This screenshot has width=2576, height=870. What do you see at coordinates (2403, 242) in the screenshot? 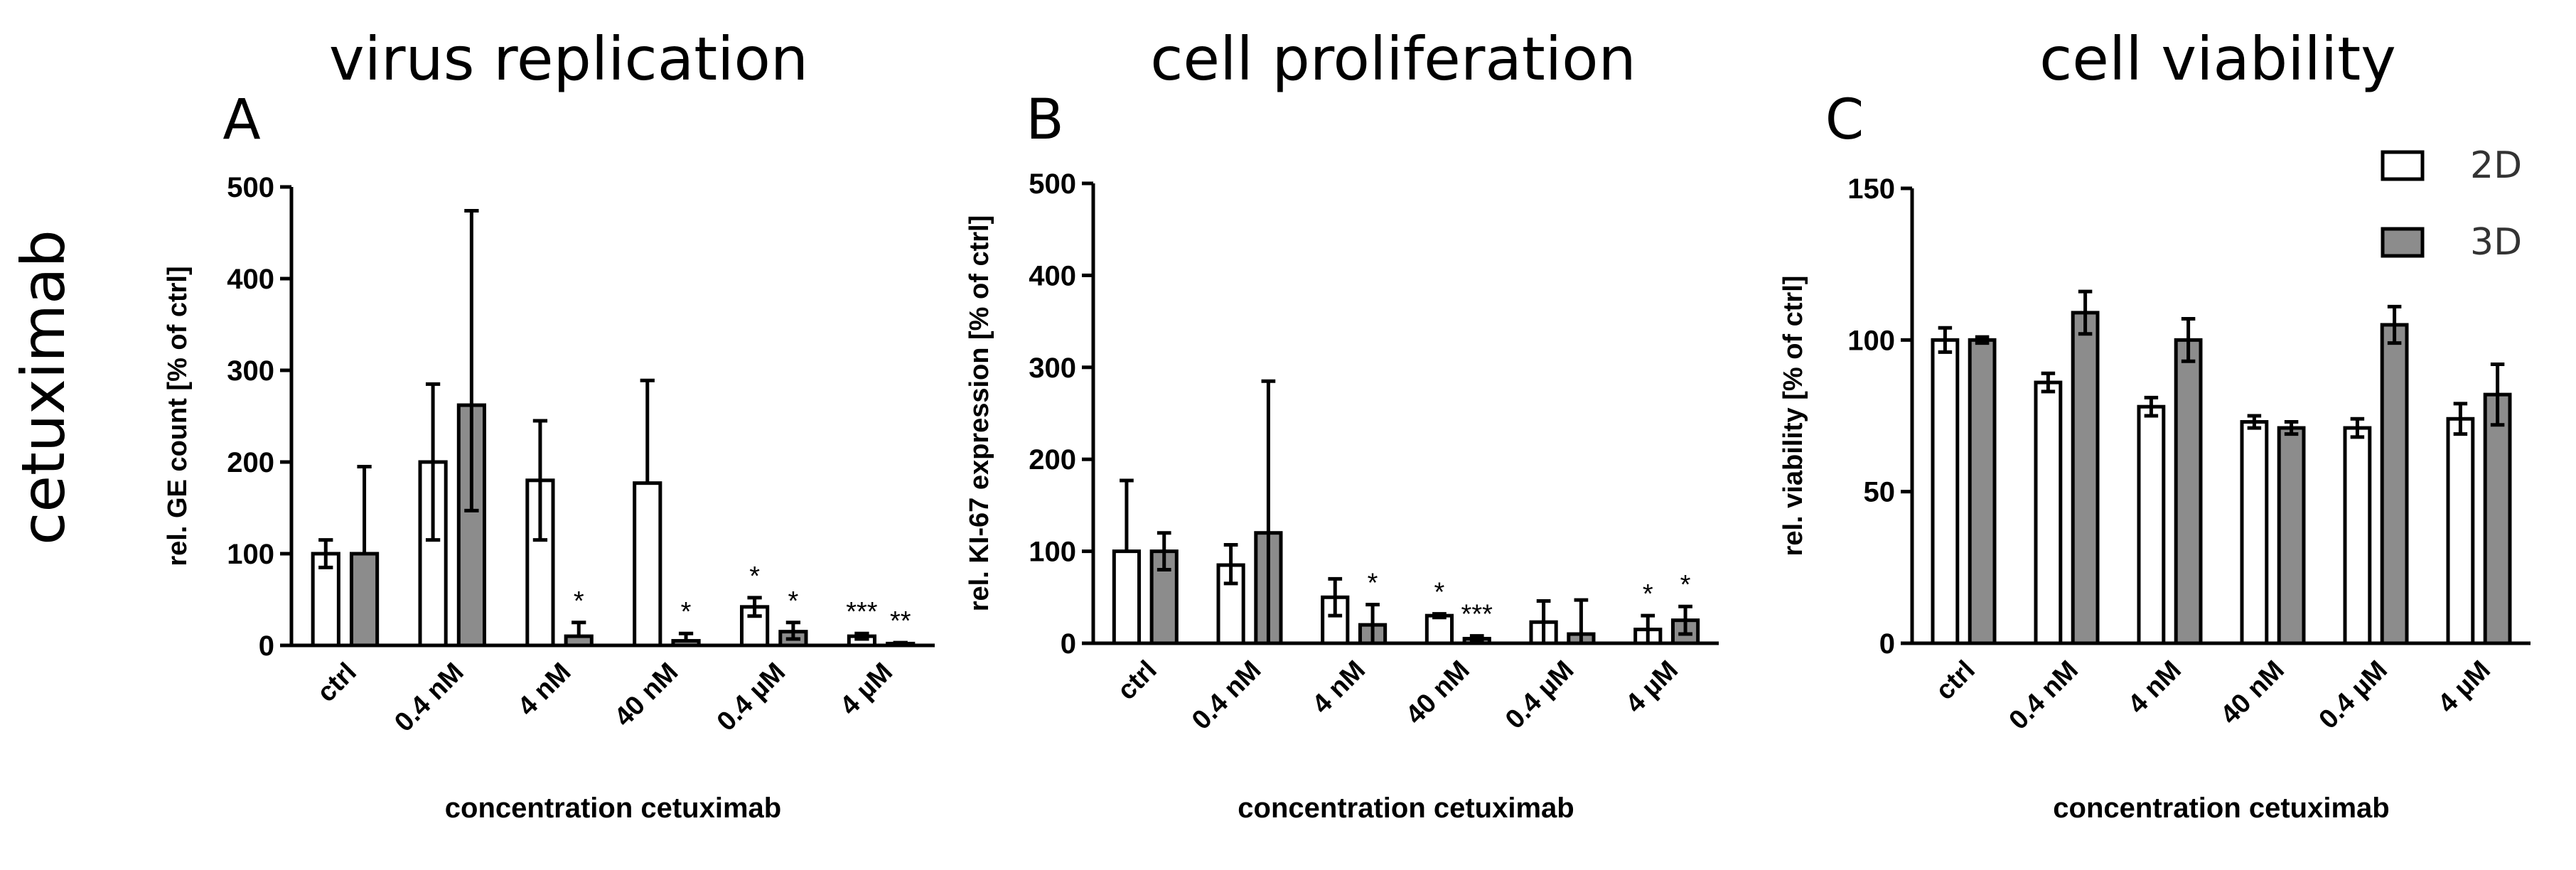
I see `legend-swatch-3d` at bounding box center [2403, 242].